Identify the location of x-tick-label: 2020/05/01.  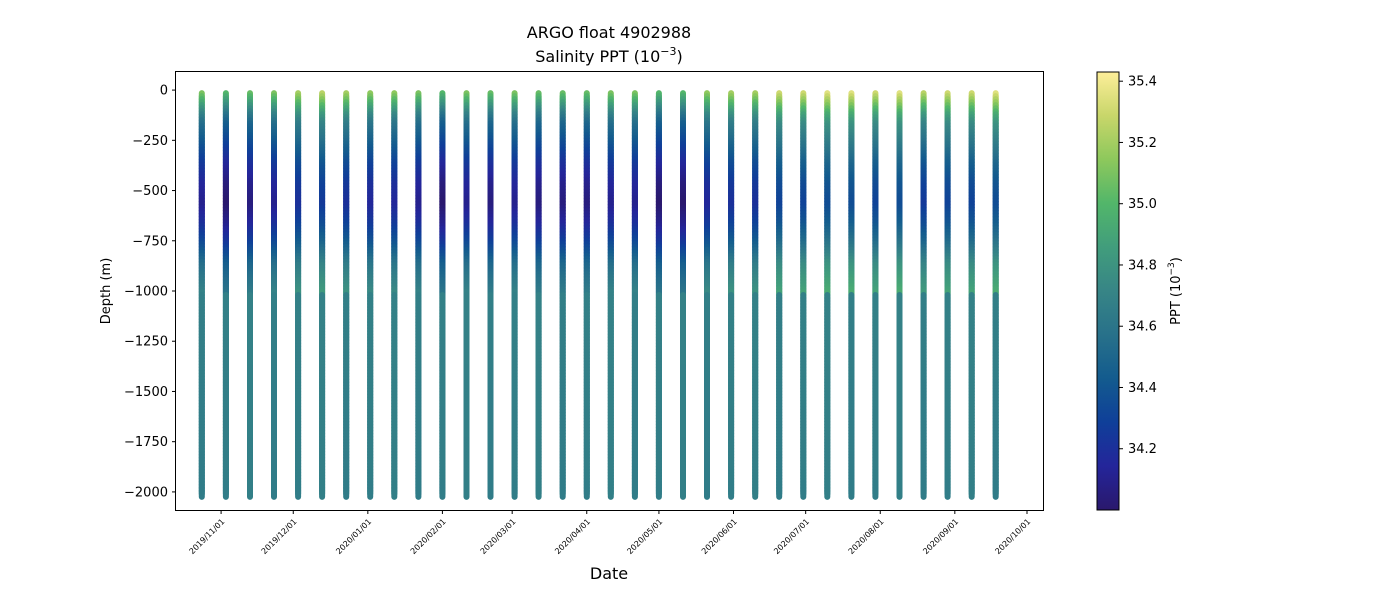
(644, 536).